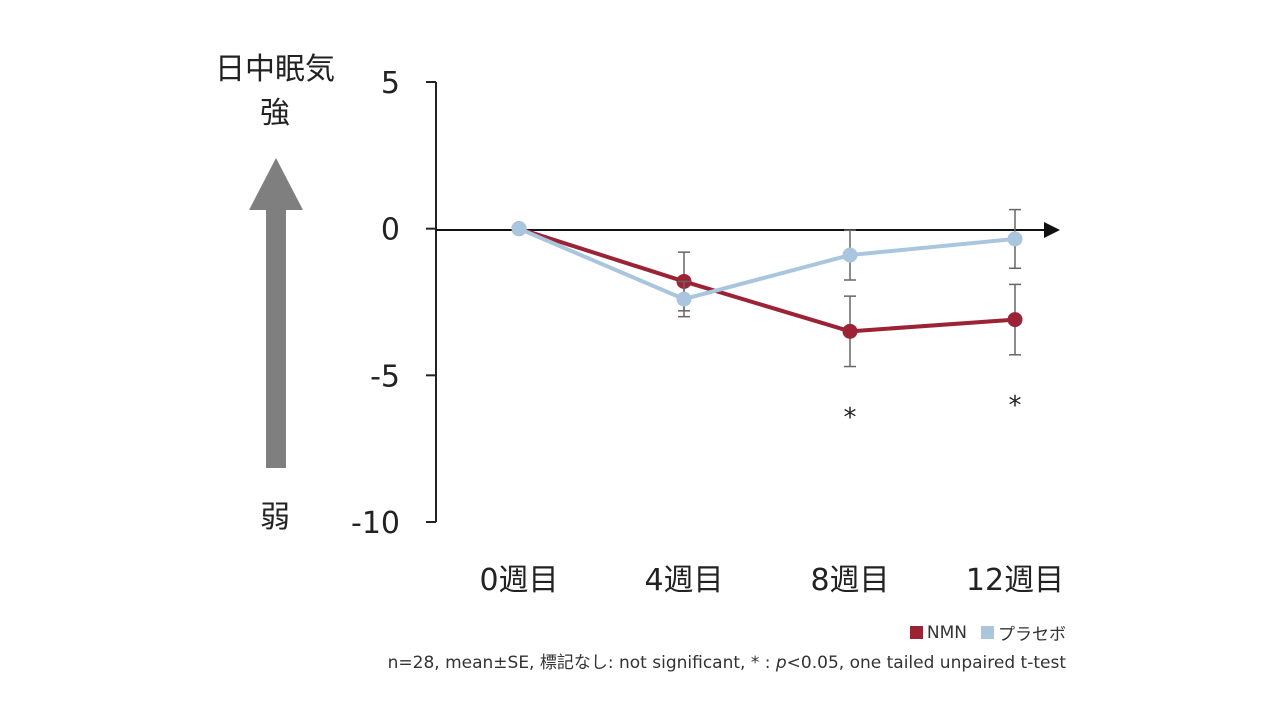  Describe the element at coordinates (933, 412) in the screenshot. I see `significance-marks: * *` at that location.